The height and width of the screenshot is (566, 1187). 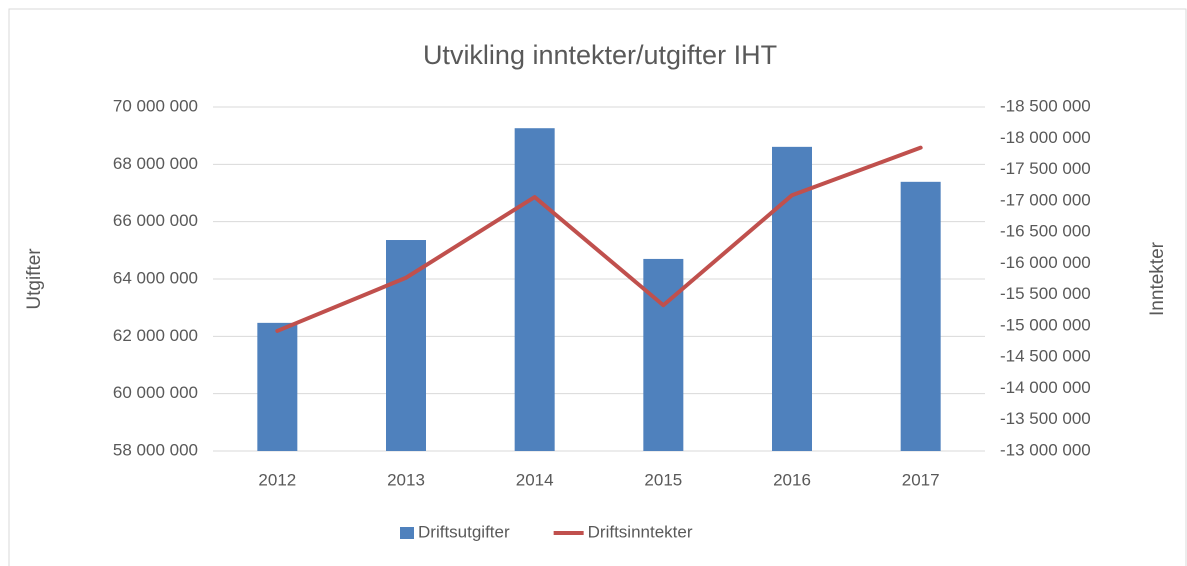 What do you see at coordinates (1045, 231) in the screenshot?
I see `y2-tick-label: -16 500 000` at bounding box center [1045, 231].